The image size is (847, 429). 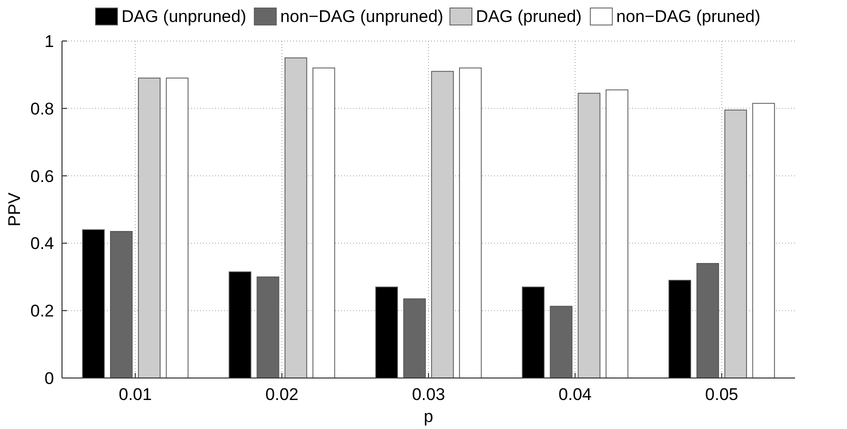 I want to click on y-tick-label: 0.8, so click(x=42, y=108).